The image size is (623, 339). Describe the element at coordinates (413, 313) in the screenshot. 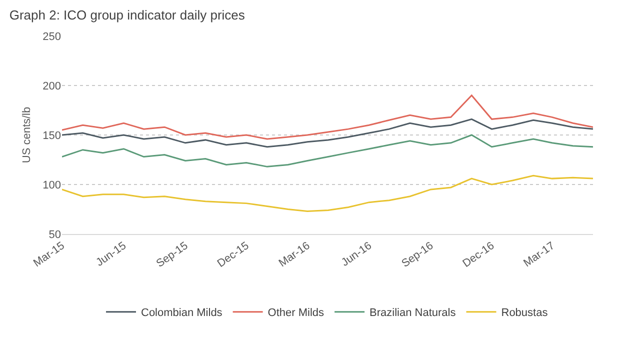

I see `legend-label: Brazilian Naturals` at that location.